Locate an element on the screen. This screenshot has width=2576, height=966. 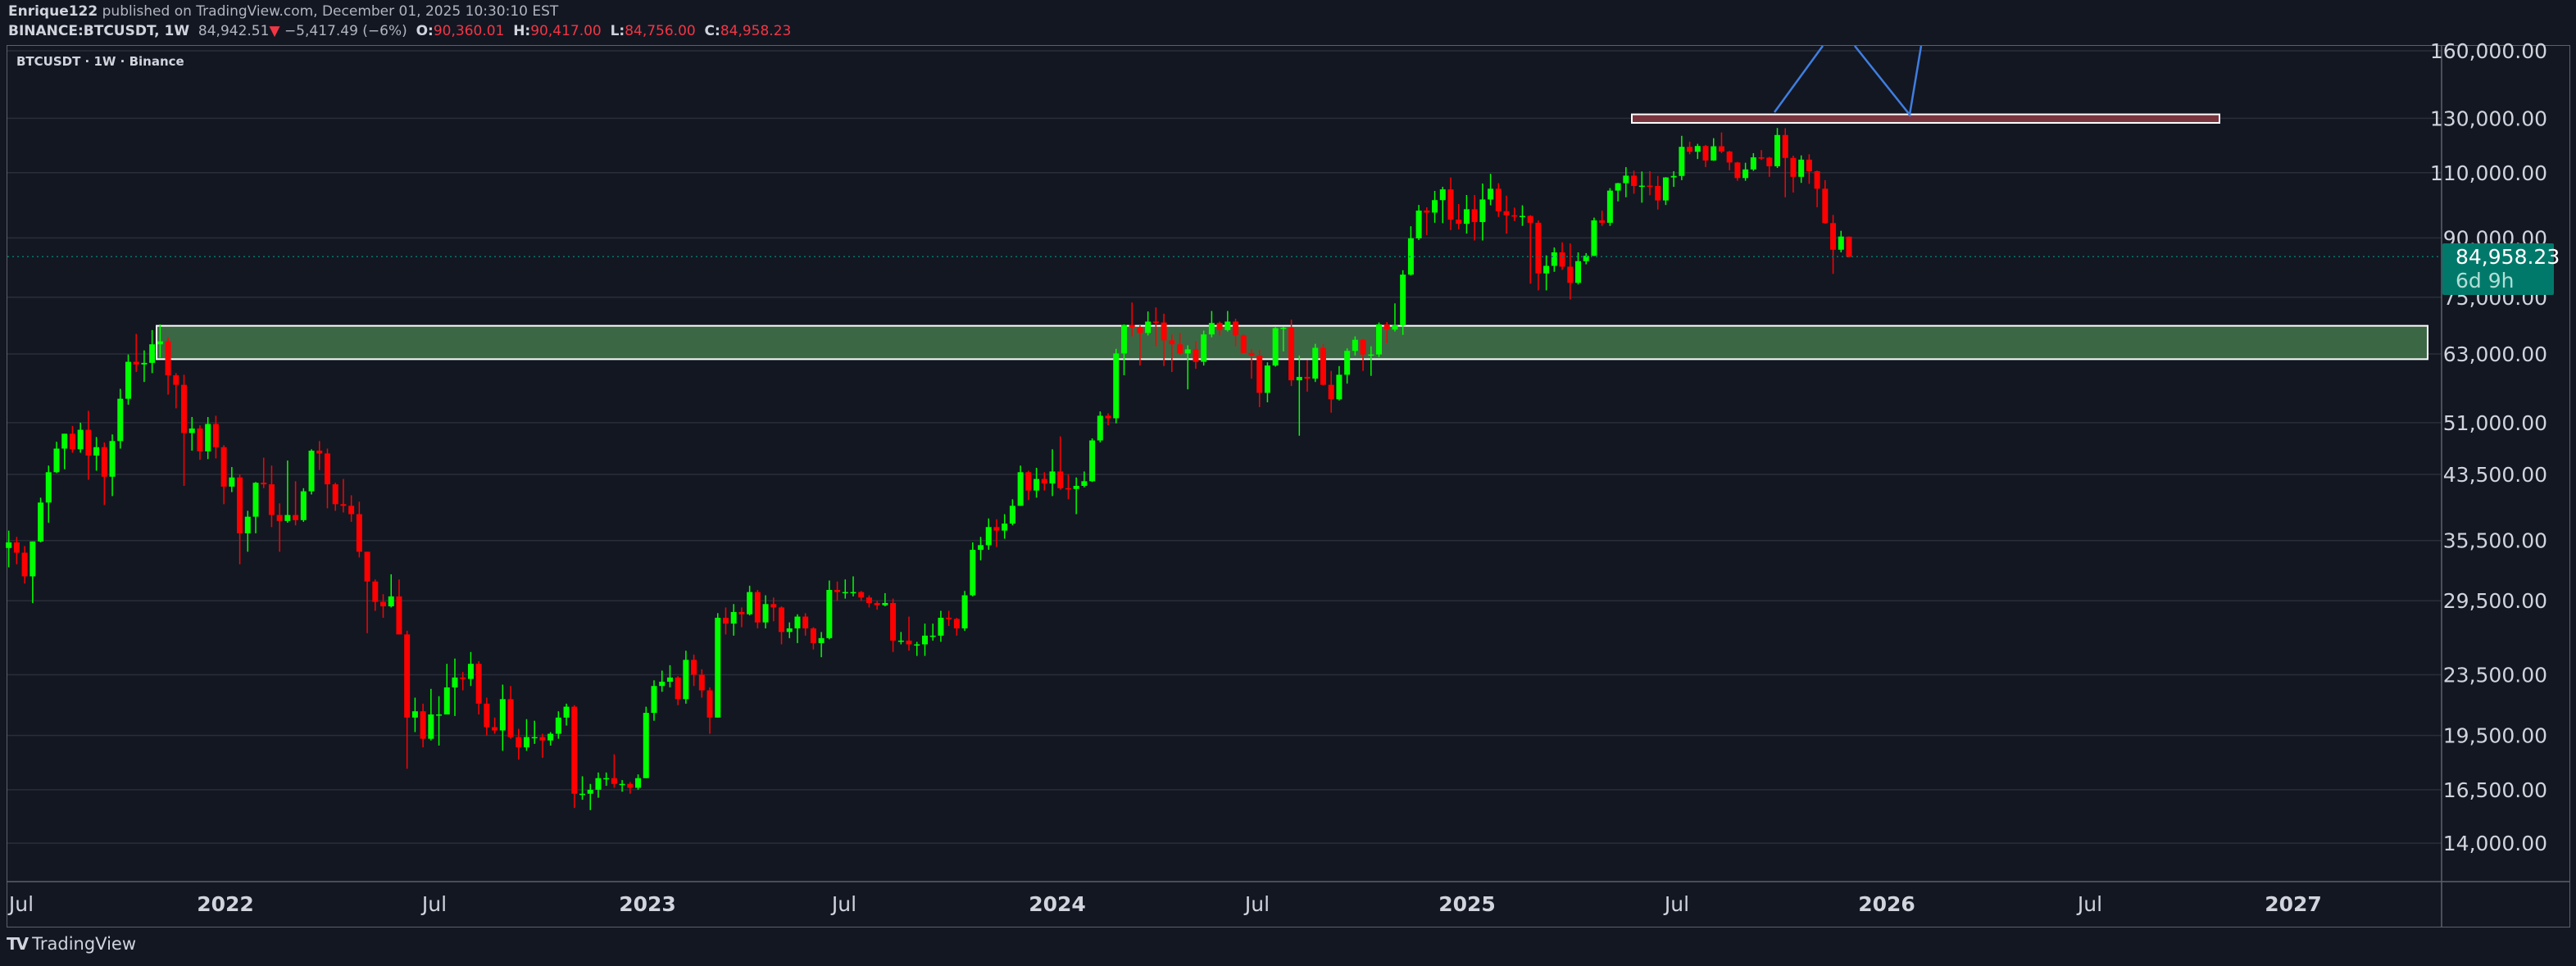
last-price-badge: 84,958.23 6d 9h is located at coordinates (2501, 269).